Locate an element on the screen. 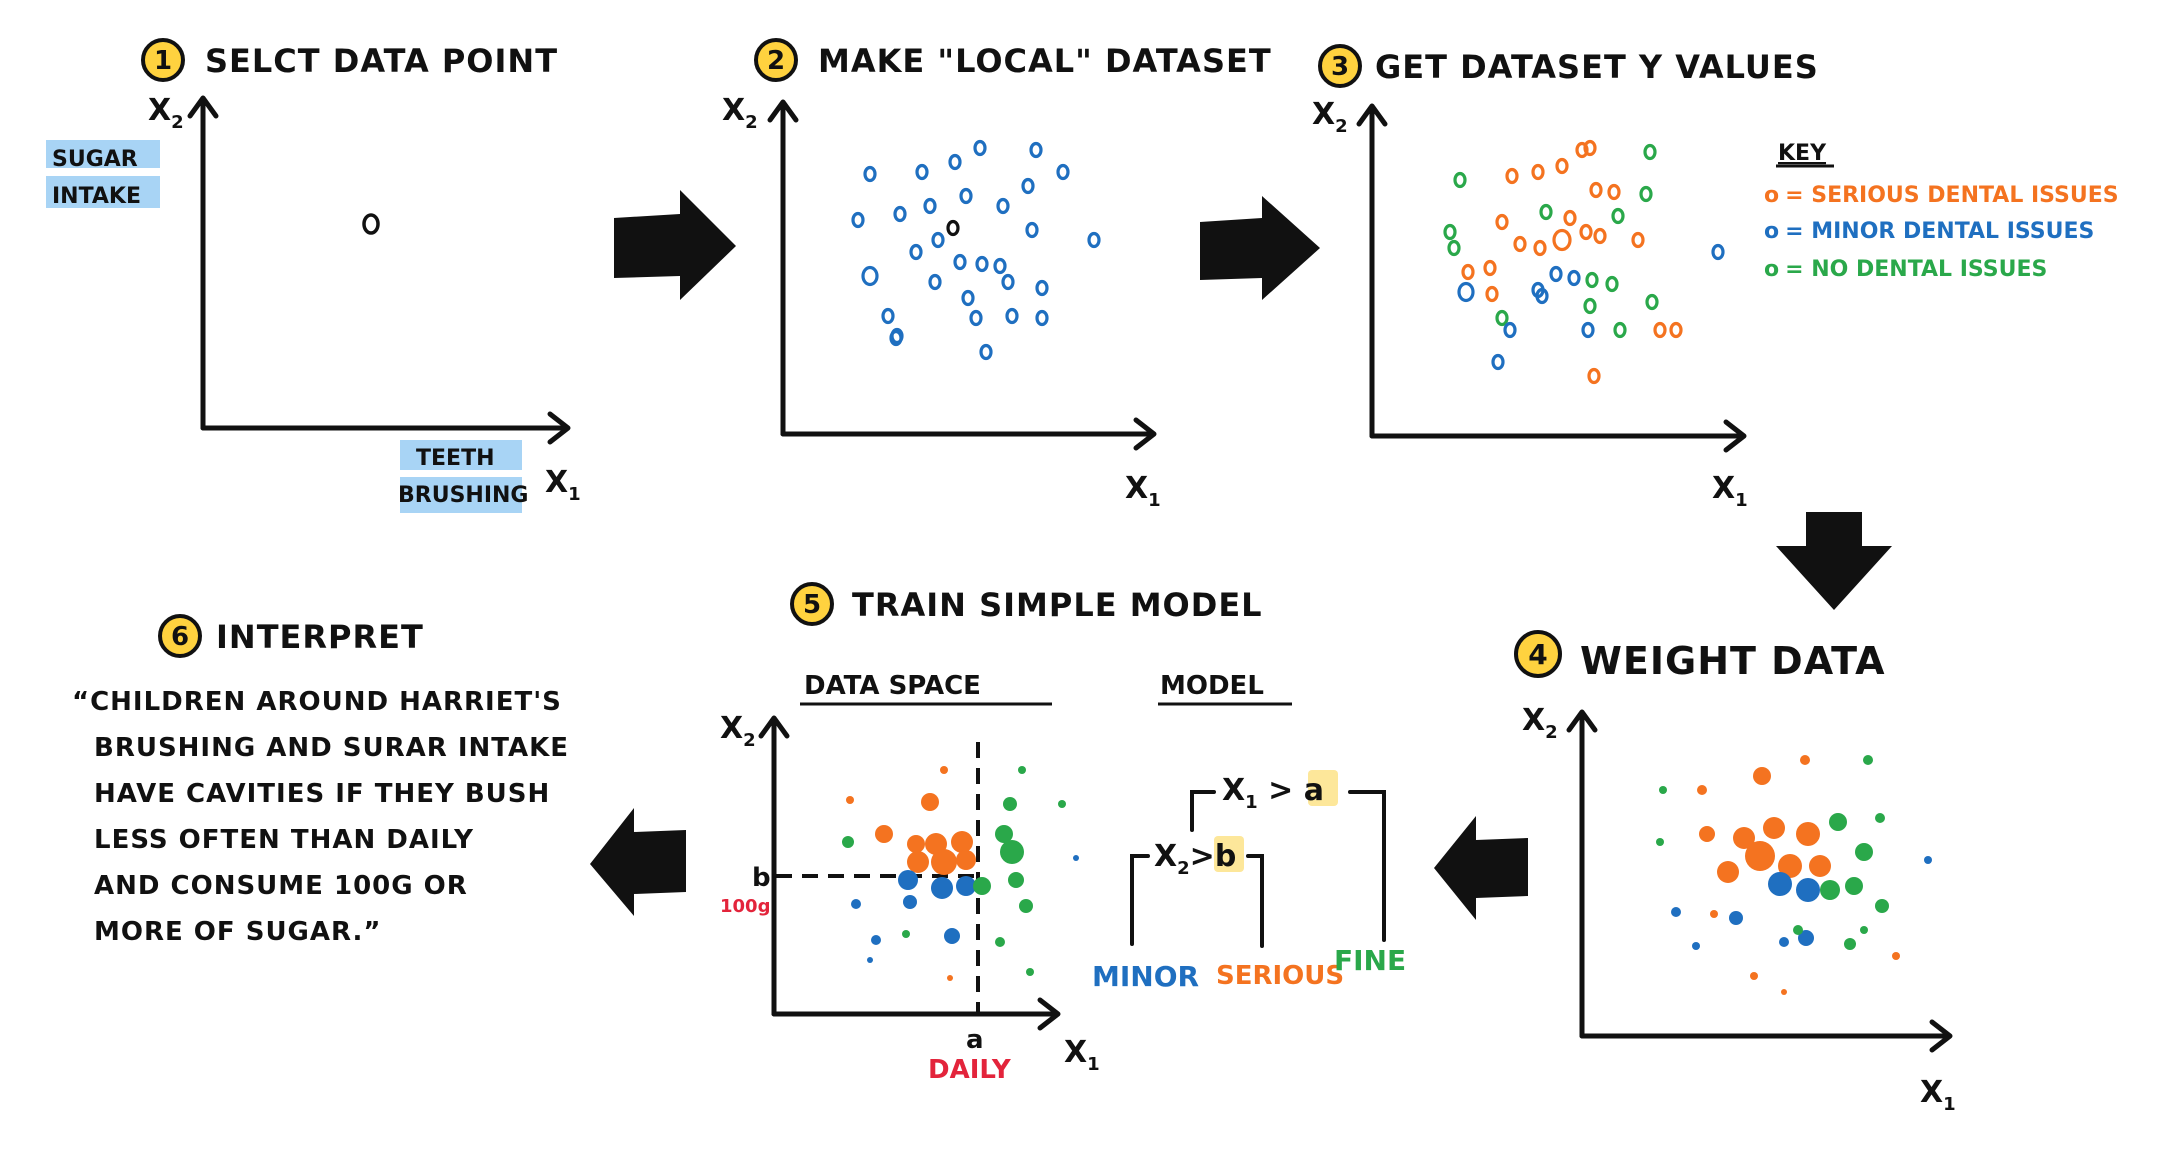 This screenshot has height=1150, width=2162. quote-line-6: MORE OF SUGAR.” is located at coordinates (238, 932).